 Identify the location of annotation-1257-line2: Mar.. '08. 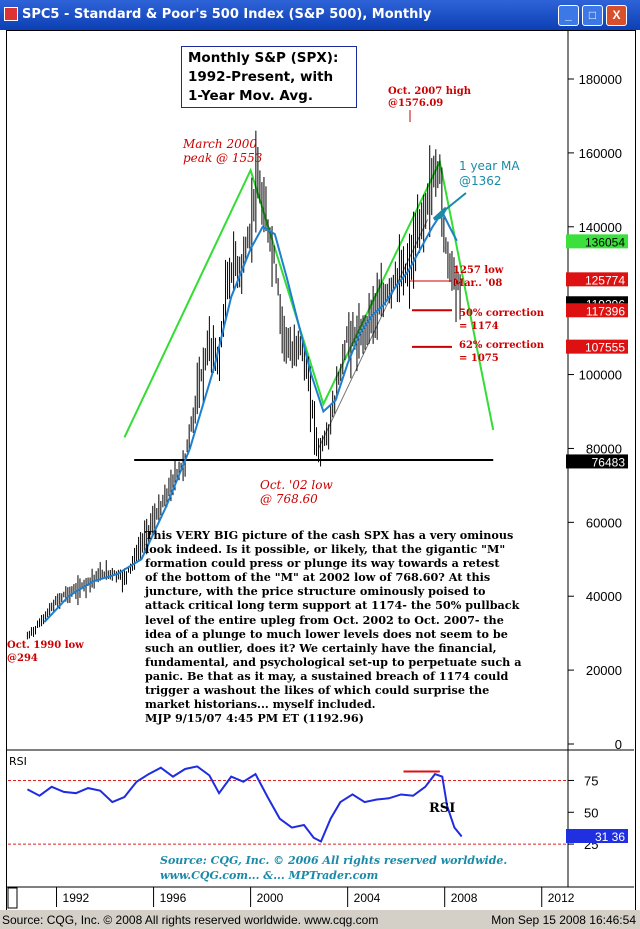
(477, 283).